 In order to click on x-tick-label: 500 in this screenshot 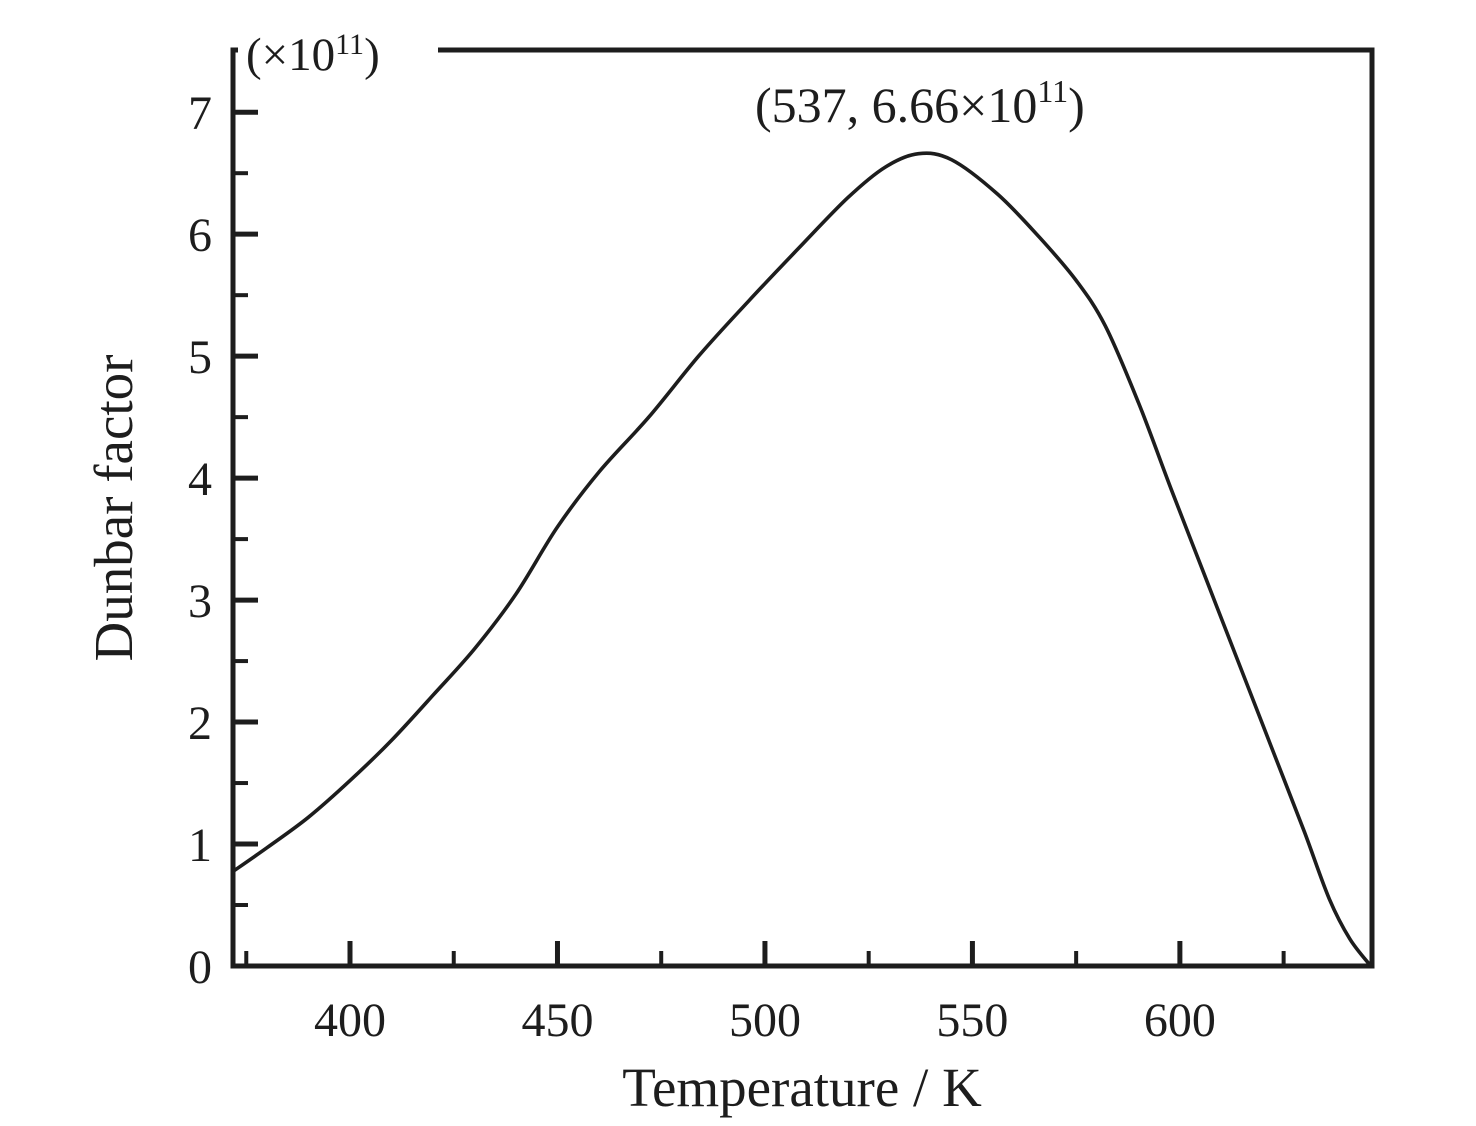, I will do `click(765, 1020)`.